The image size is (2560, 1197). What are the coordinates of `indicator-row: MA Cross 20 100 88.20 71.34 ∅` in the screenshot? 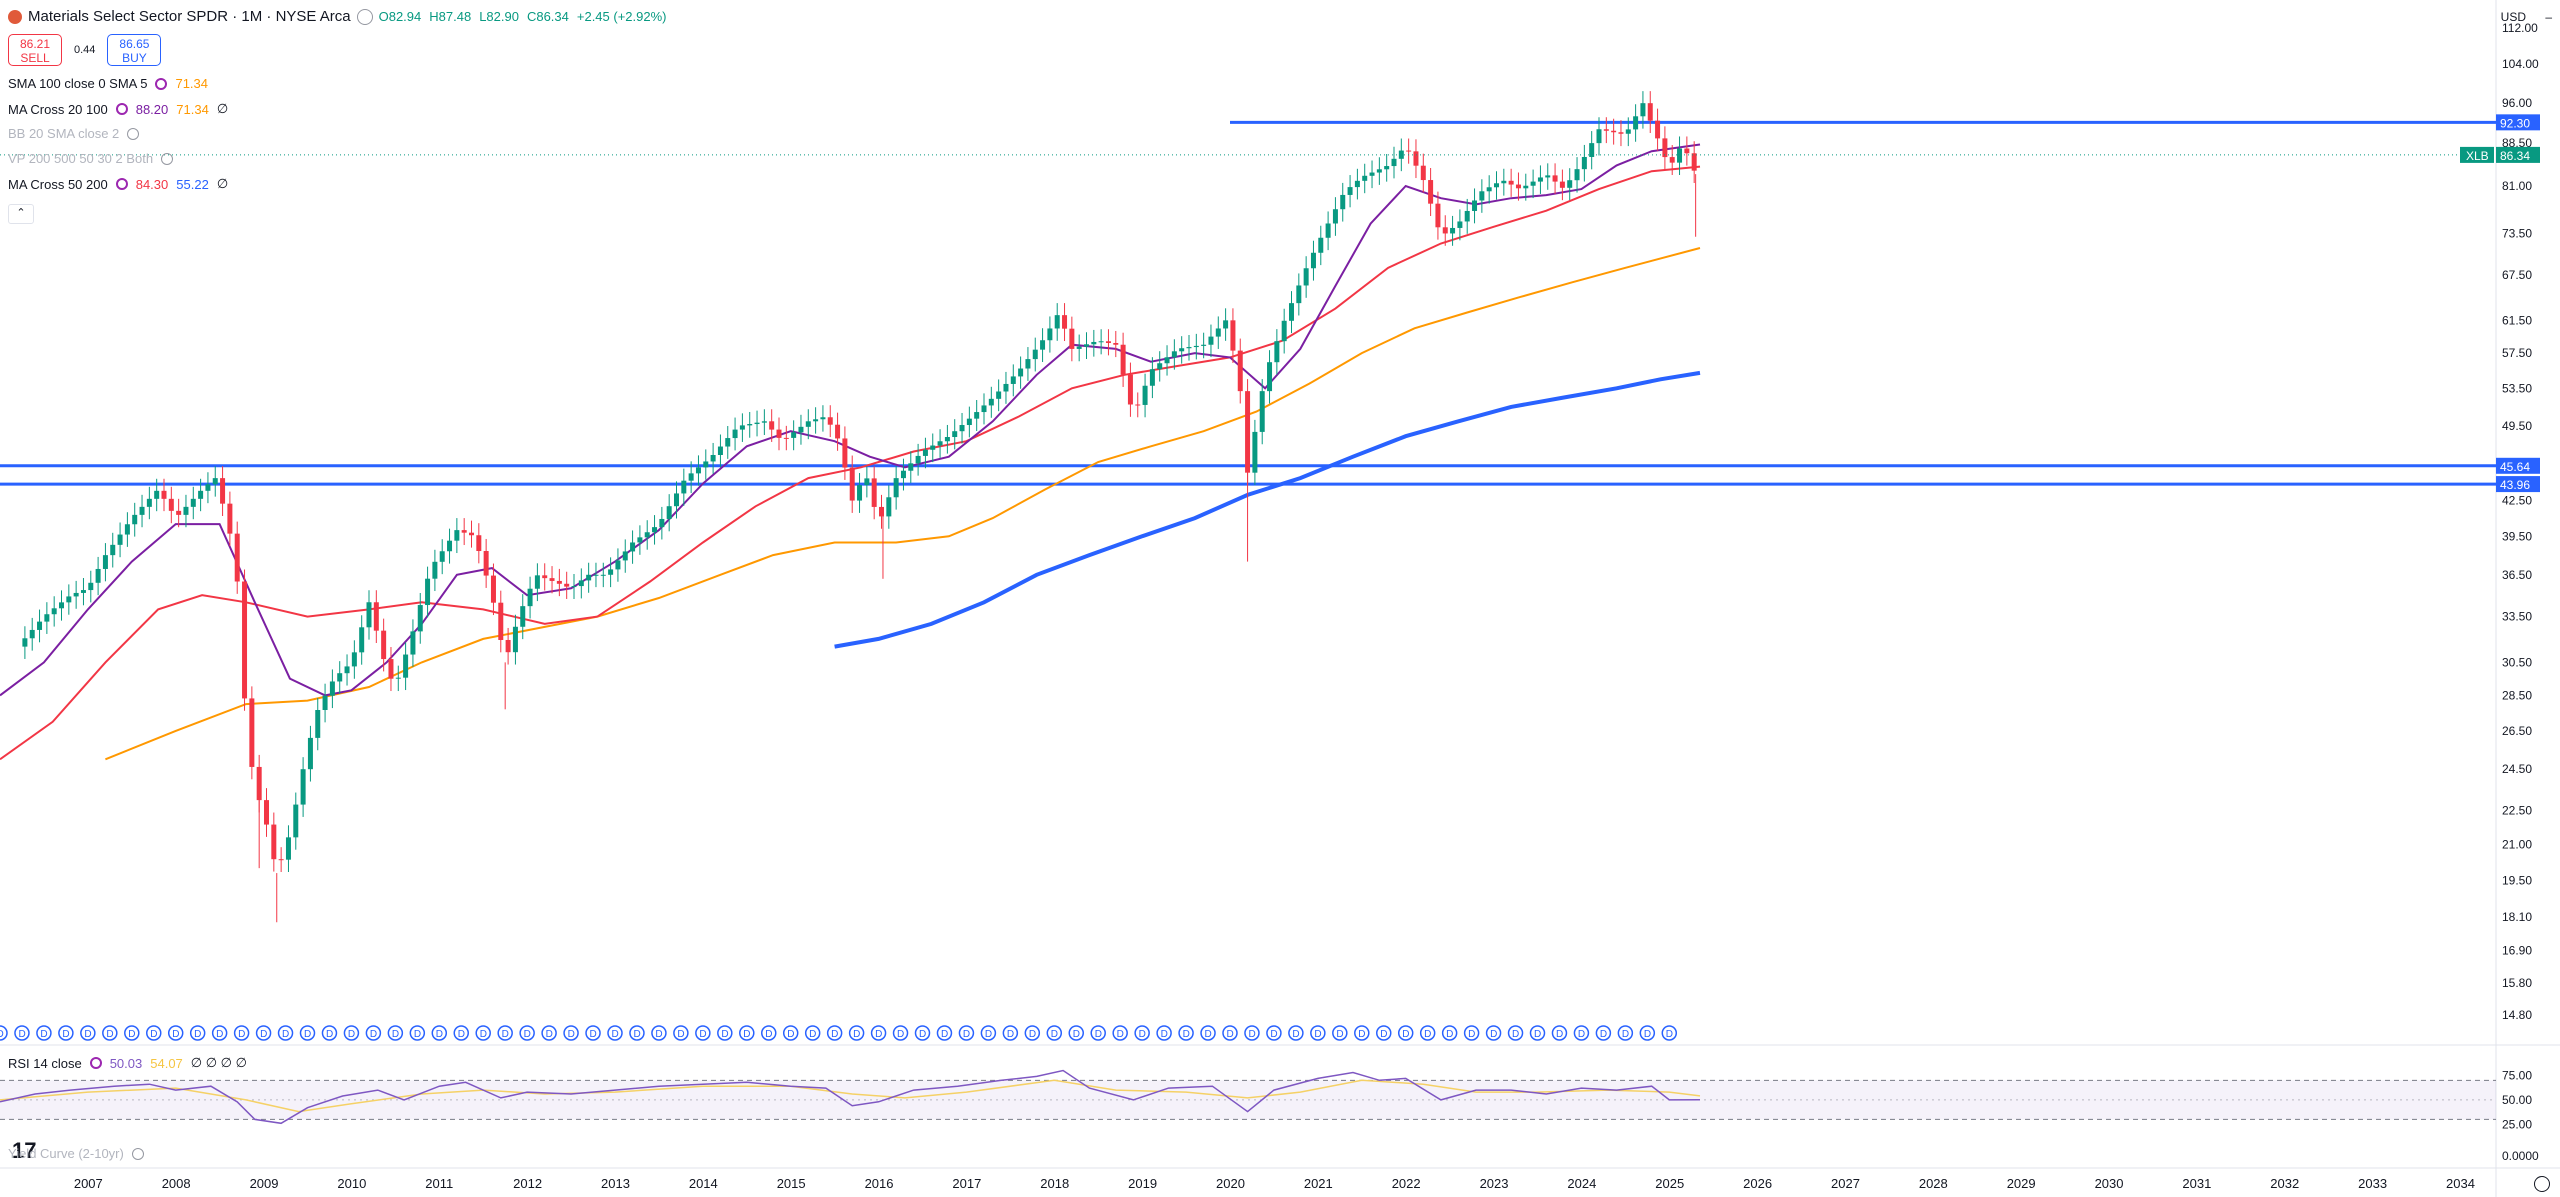 It's located at (118, 109).